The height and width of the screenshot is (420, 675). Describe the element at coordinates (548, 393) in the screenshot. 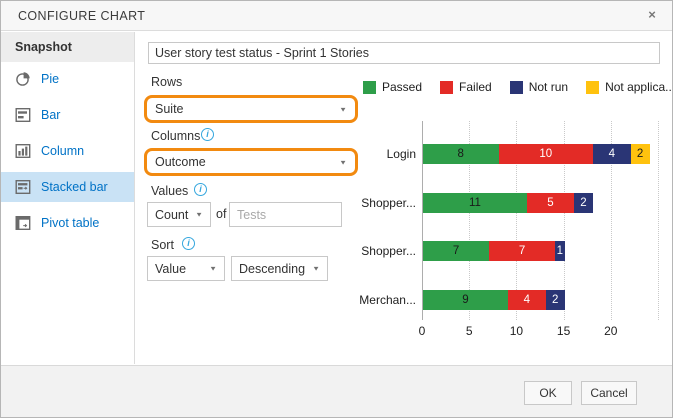

I see `ok-button: OK` at that location.